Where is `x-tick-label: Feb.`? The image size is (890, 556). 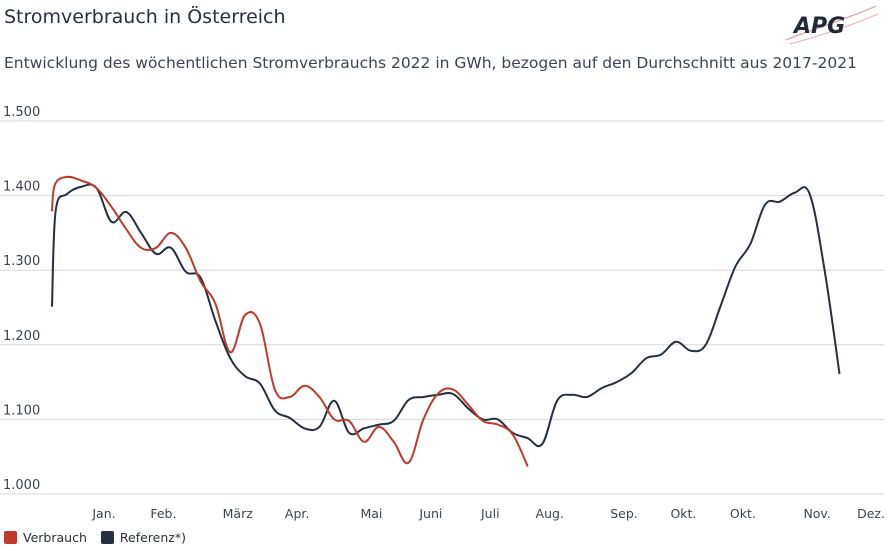
x-tick-label: Feb. is located at coordinates (163, 513).